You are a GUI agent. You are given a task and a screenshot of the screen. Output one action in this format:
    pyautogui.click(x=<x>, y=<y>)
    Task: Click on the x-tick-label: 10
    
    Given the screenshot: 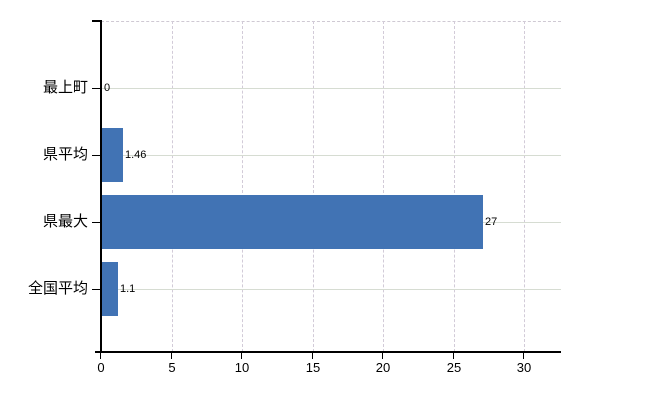 What is the action you would take?
    pyautogui.click(x=242, y=367)
    